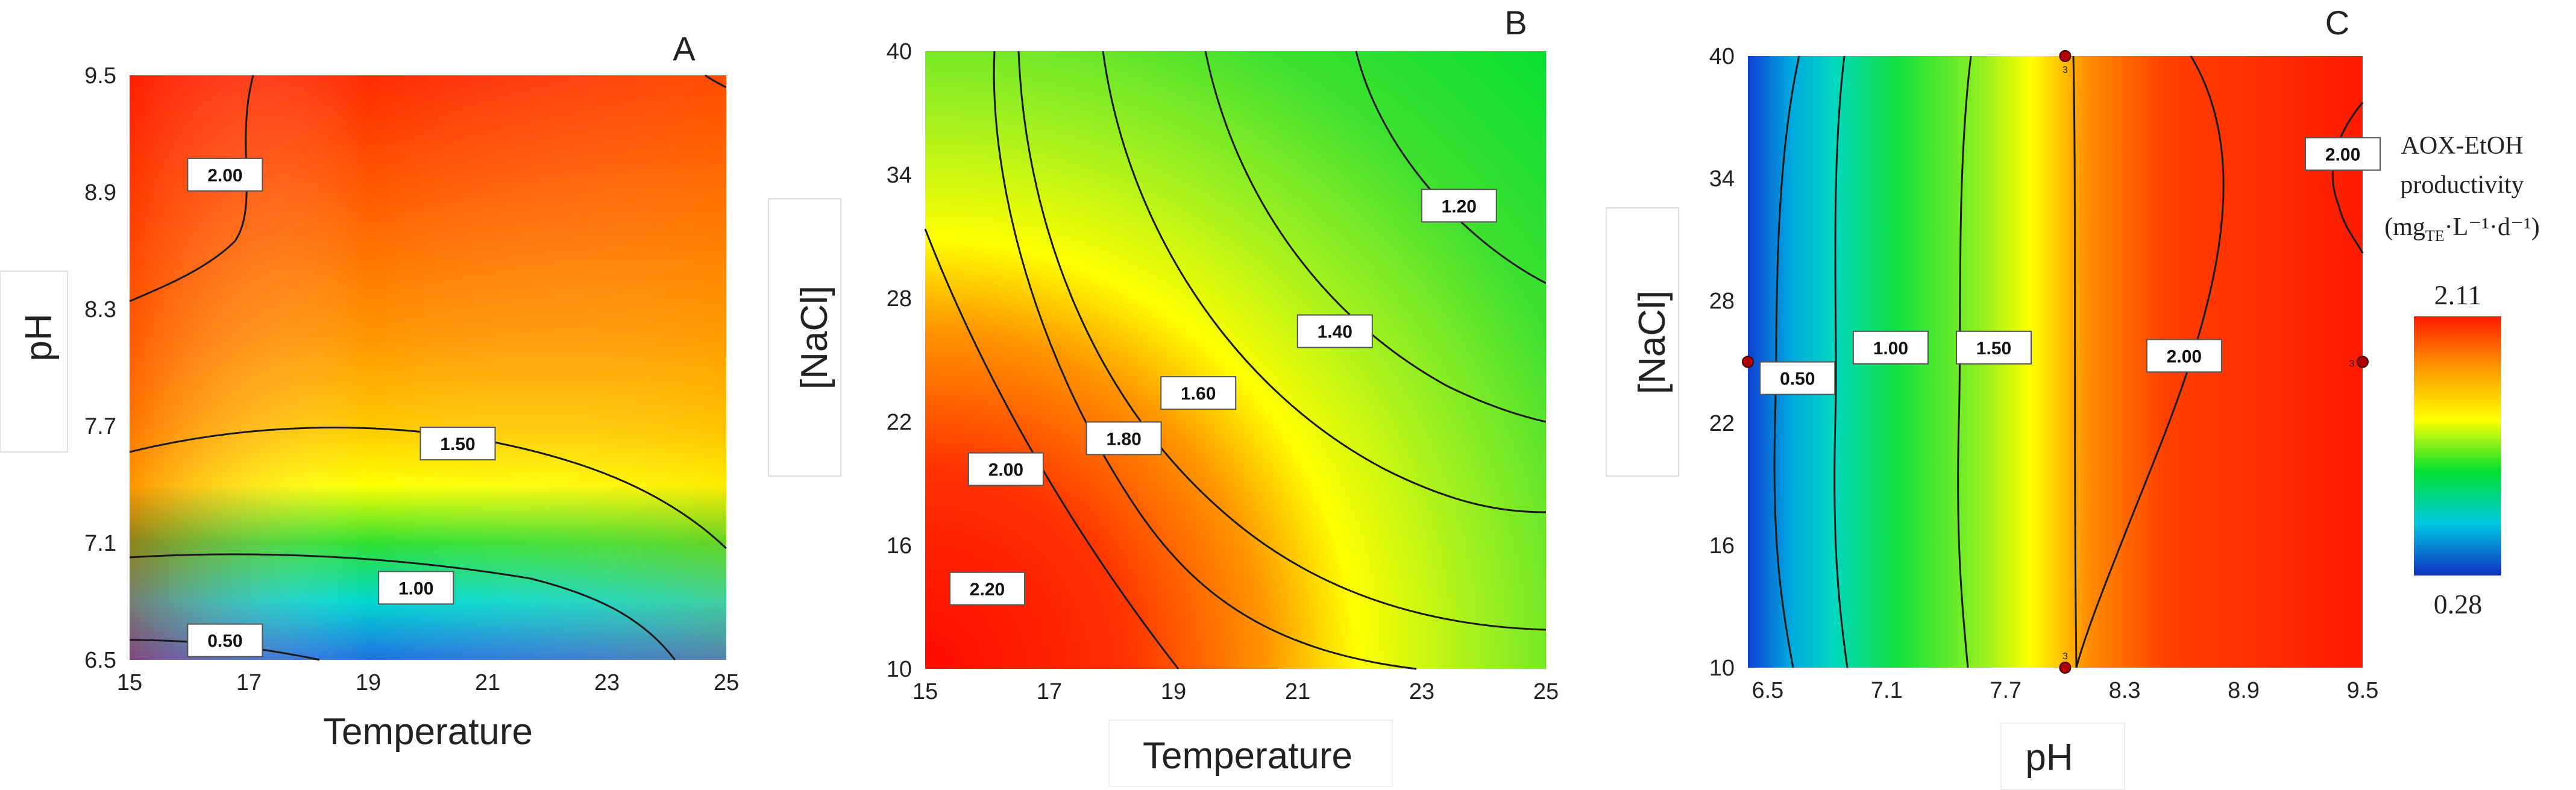 The height and width of the screenshot is (790, 2576). Describe the element at coordinates (100, 192) in the screenshot. I see `y-tick-label: 8.9` at that location.